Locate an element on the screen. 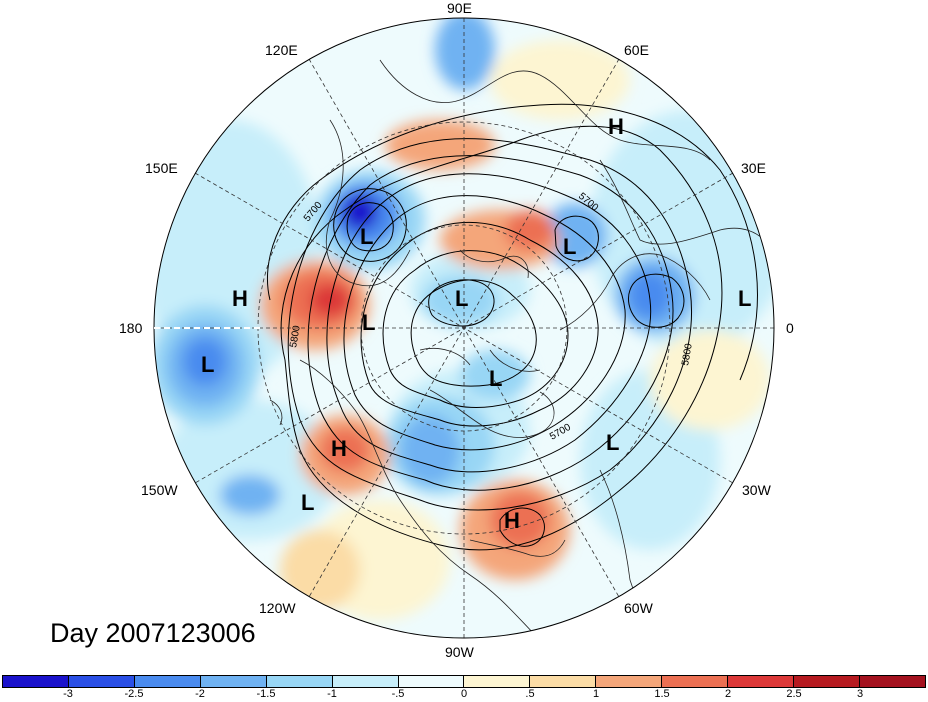 This screenshot has width=928, height=702. colorbar-tick-label: 0 is located at coordinates (464, 694).